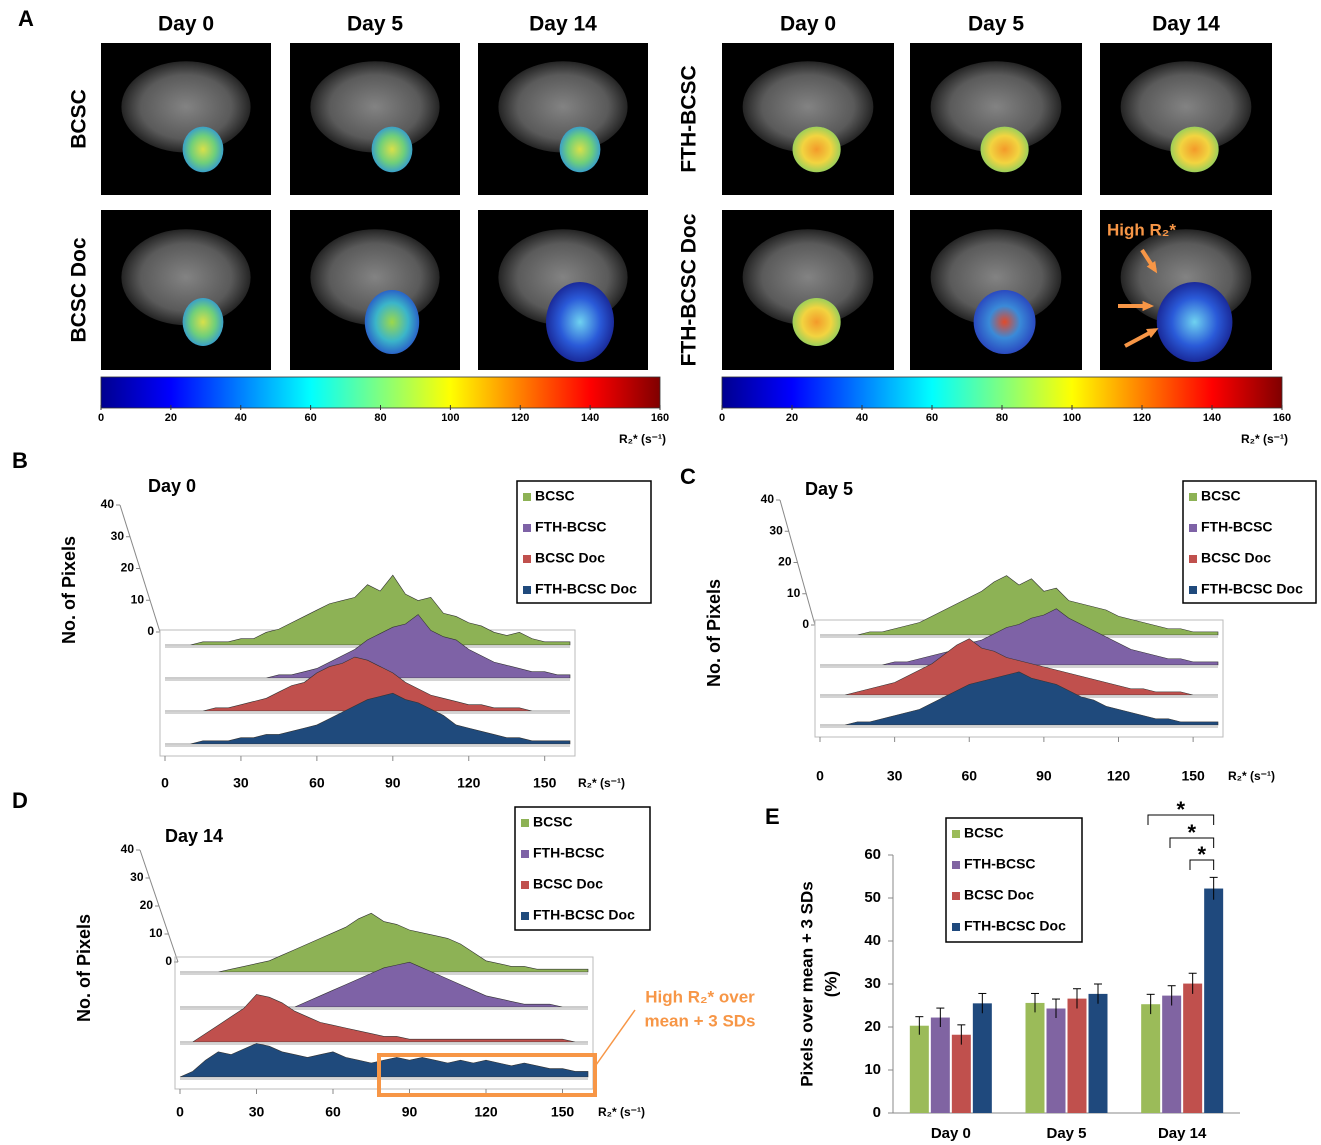  I want to click on colorbar-tick-label: 120, so click(520, 418).